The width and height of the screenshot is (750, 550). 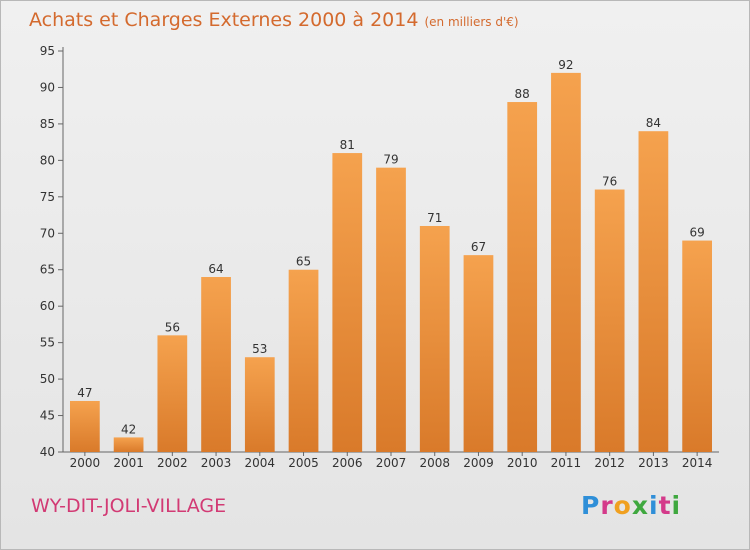 What do you see at coordinates (566, 463) in the screenshot?
I see `x-tick-label: 2011` at bounding box center [566, 463].